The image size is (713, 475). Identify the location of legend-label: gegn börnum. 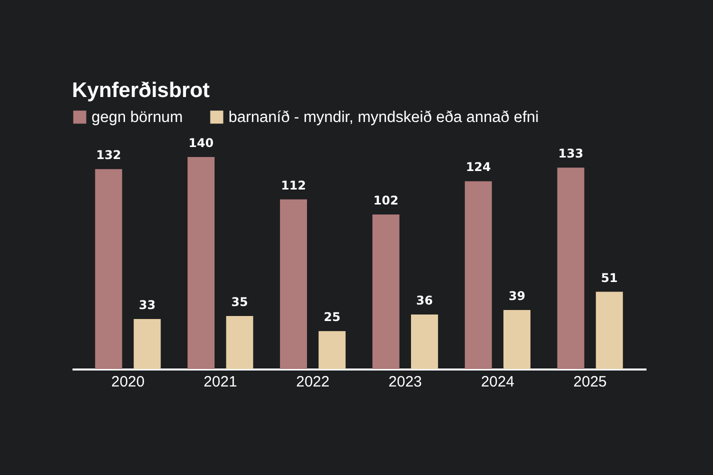
(137, 117).